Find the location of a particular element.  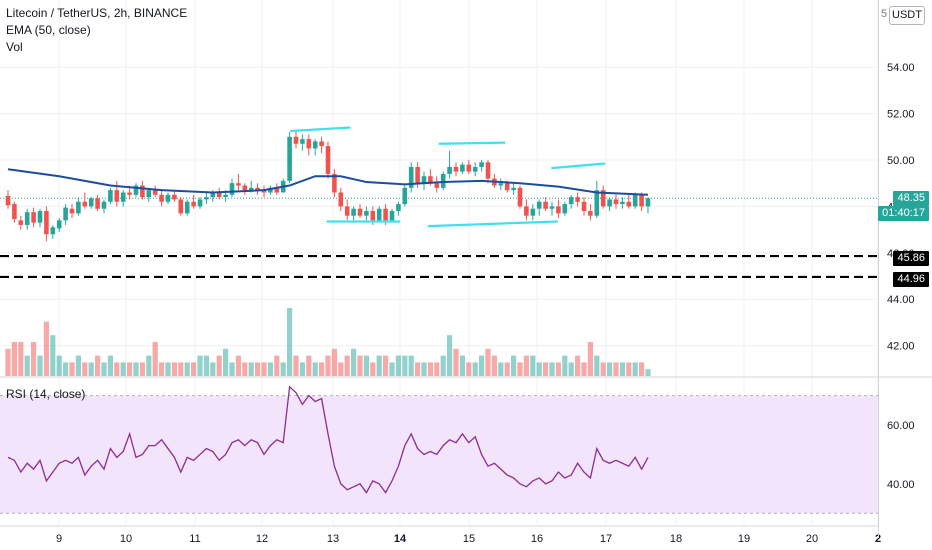

ema-legend: EMA (50, close) is located at coordinates (48, 30).